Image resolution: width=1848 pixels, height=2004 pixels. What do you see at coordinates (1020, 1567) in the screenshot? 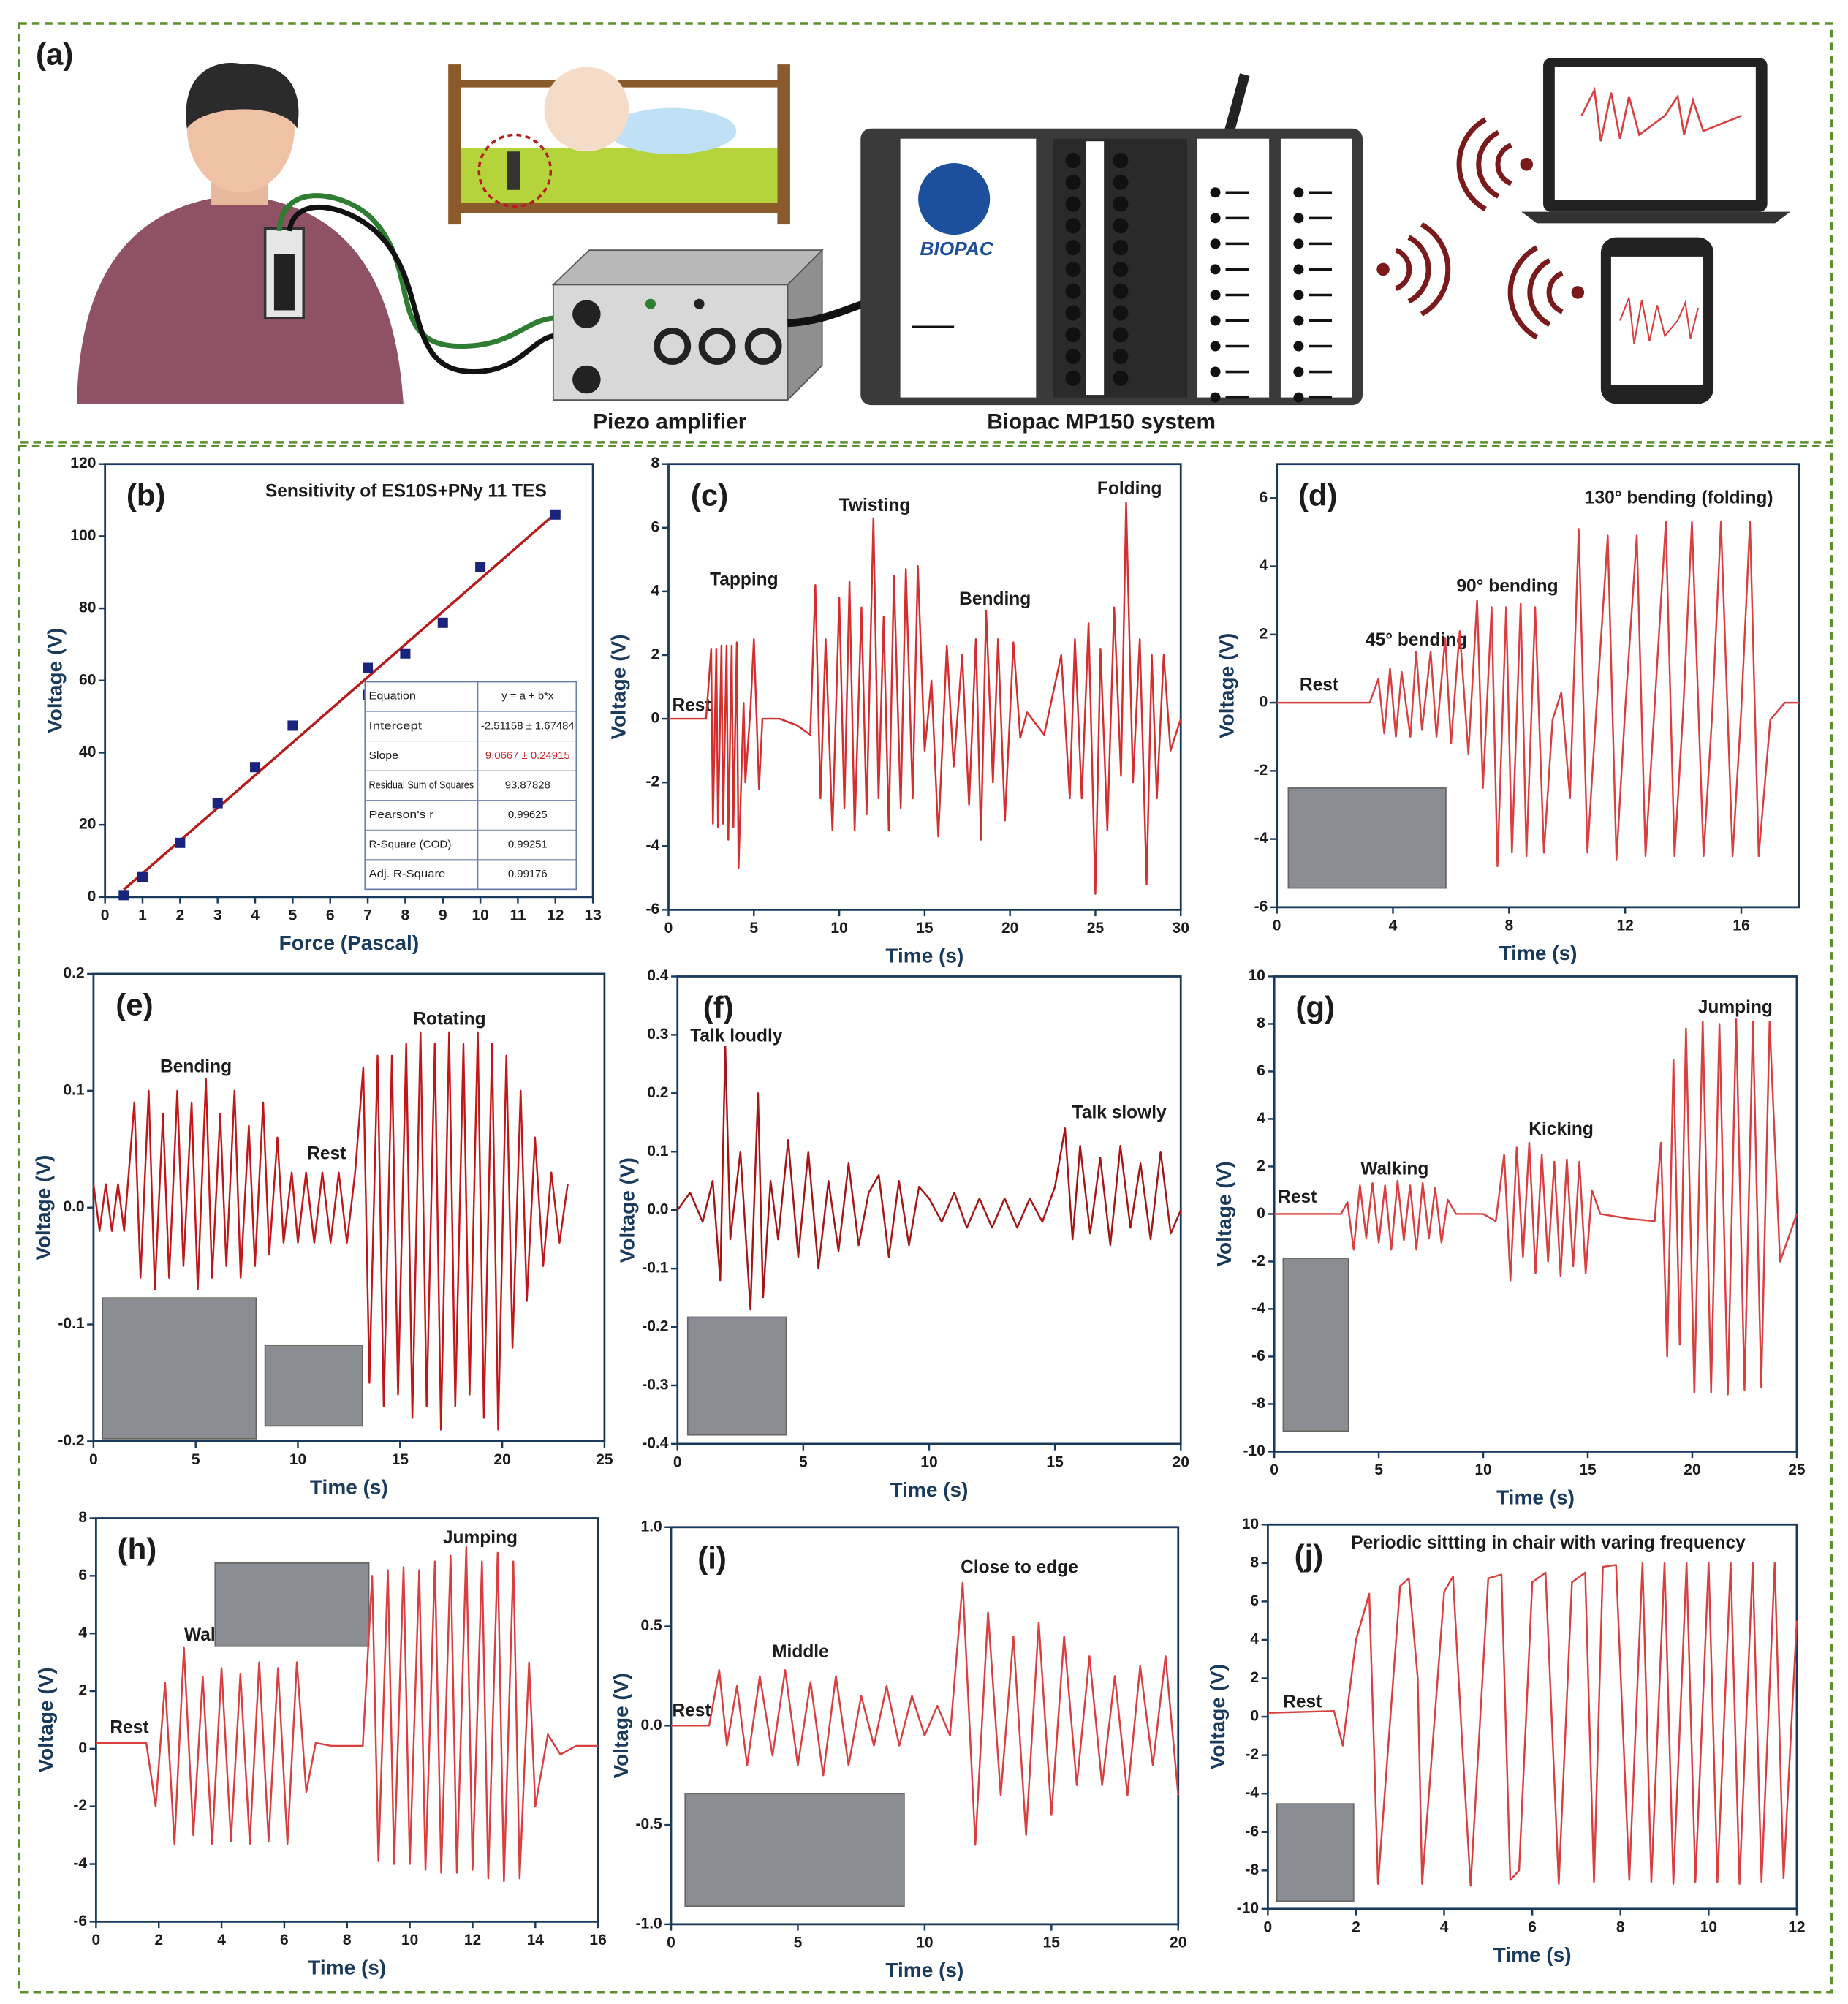
I see `annotation: Close to edge` at bounding box center [1020, 1567].